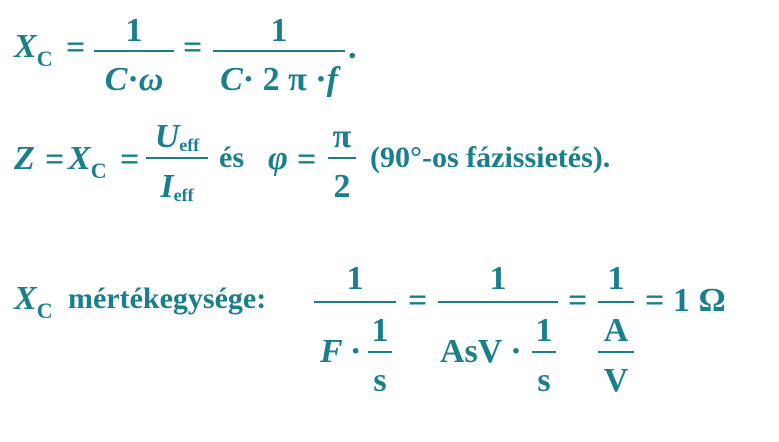  I want to click on and-word: és, so click(231, 157).